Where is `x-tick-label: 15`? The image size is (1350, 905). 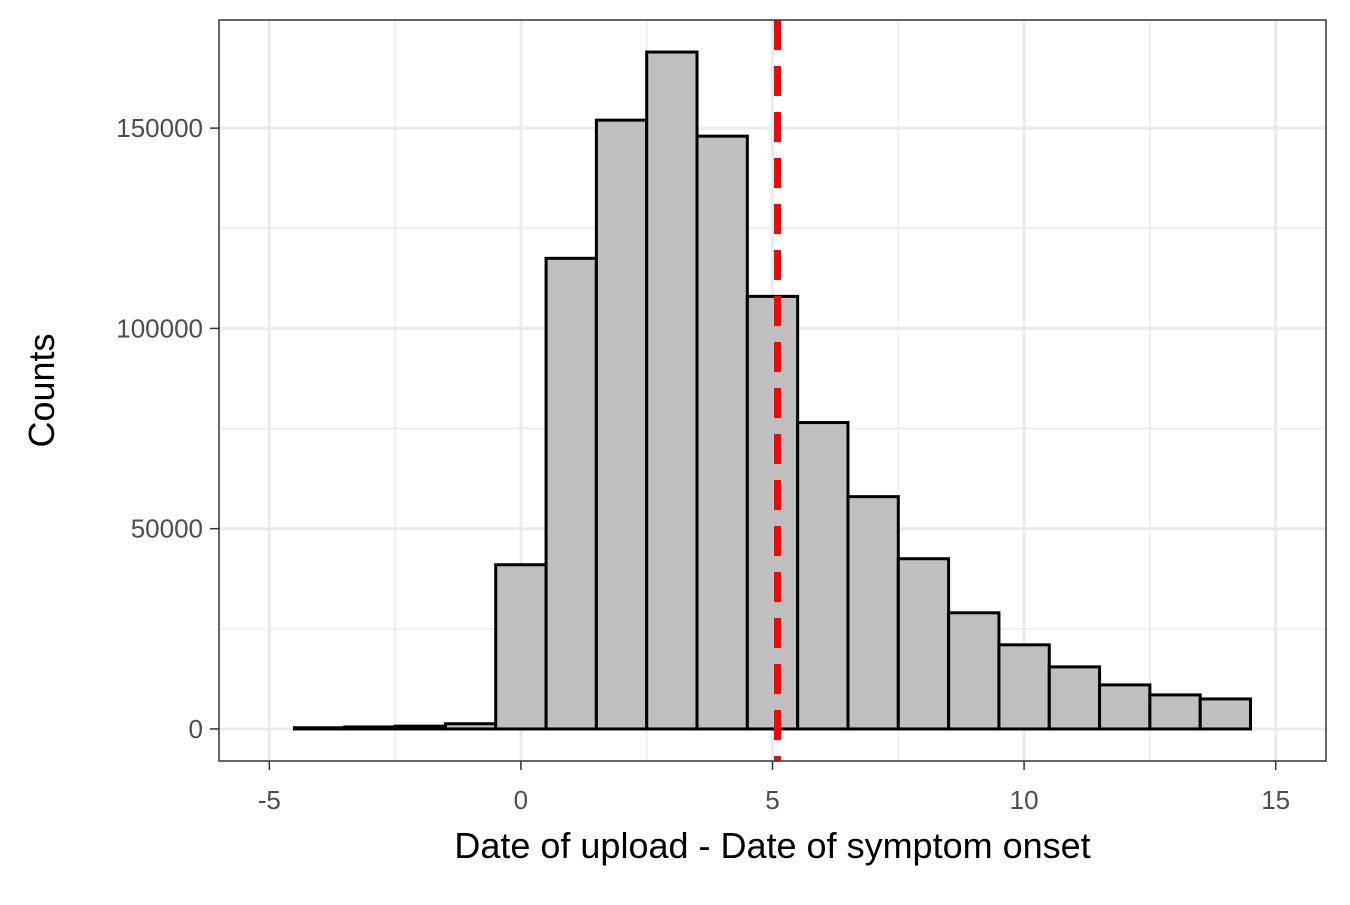
x-tick-label: 15 is located at coordinates (1275, 800).